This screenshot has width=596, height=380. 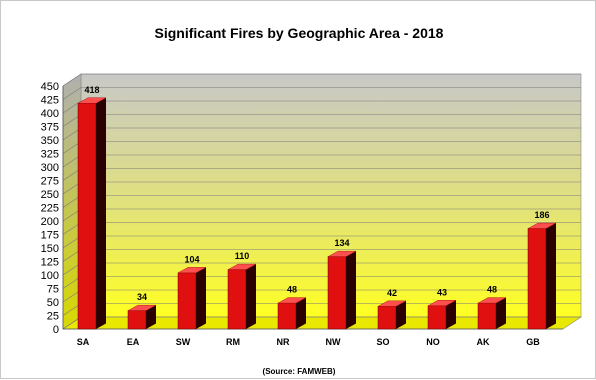 I want to click on x-tick-label: AK, so click(x=483, y=342).